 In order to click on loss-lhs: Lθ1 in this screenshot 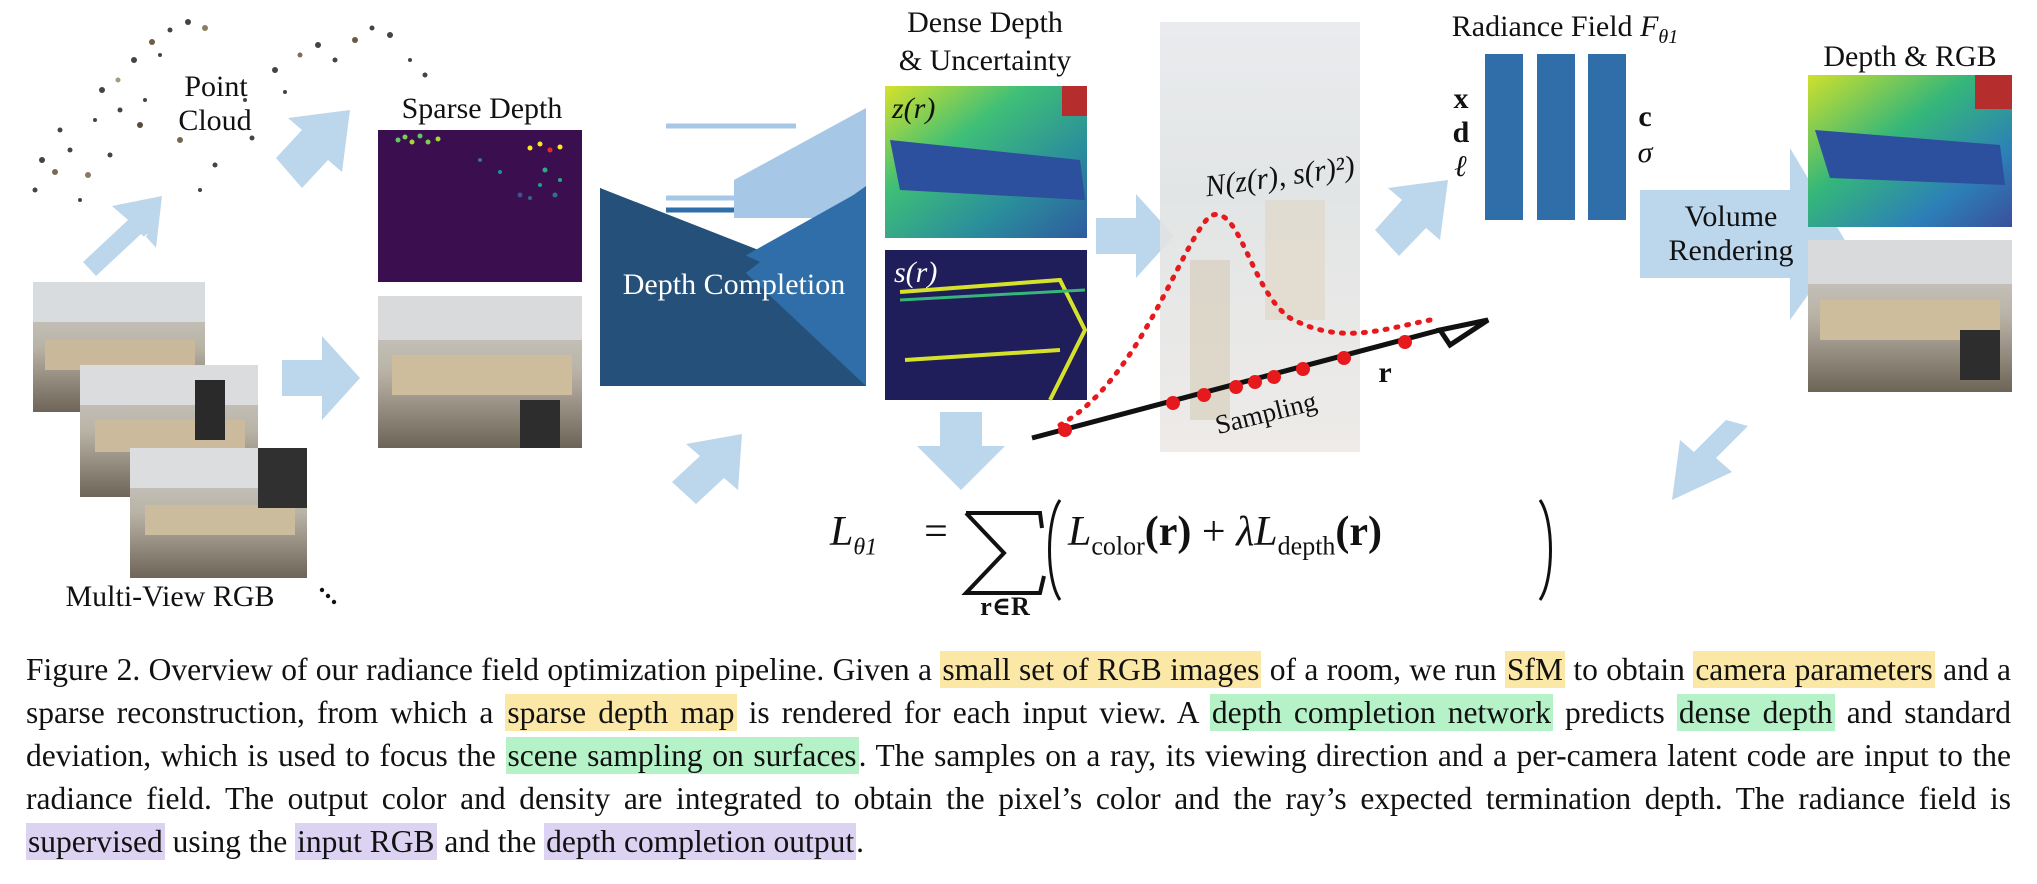, I will do `click(890, 535)`.